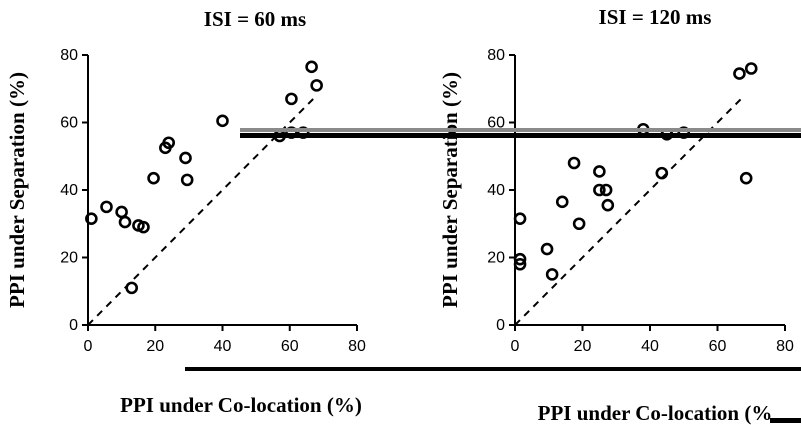 This screenshot has height=425, width=801. What do you see at coordinates (255, 19) in the screenshot?
I see `chart-title: ISI = 60 ms` at bounding box center [255, 19].